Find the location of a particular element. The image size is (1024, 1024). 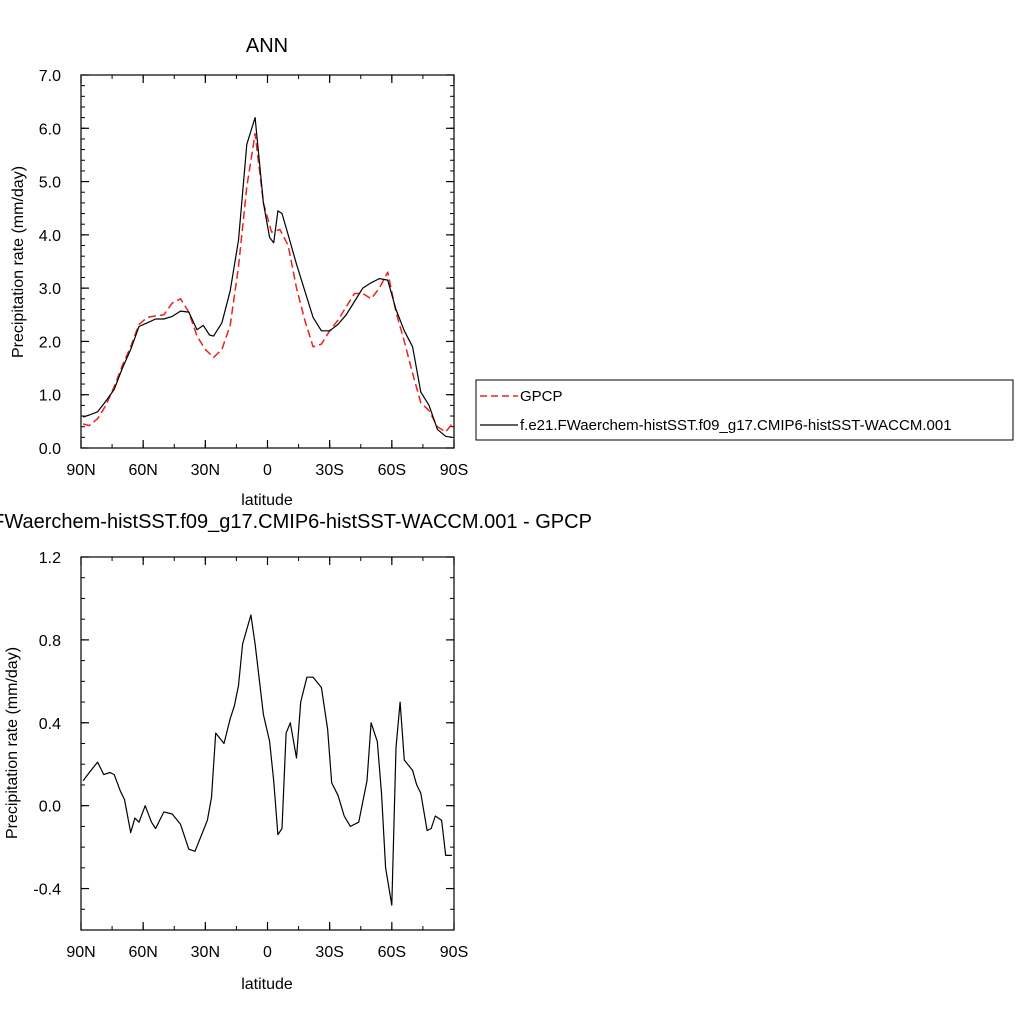

top-series-line-gpcp is located at coordinates (267, 282).